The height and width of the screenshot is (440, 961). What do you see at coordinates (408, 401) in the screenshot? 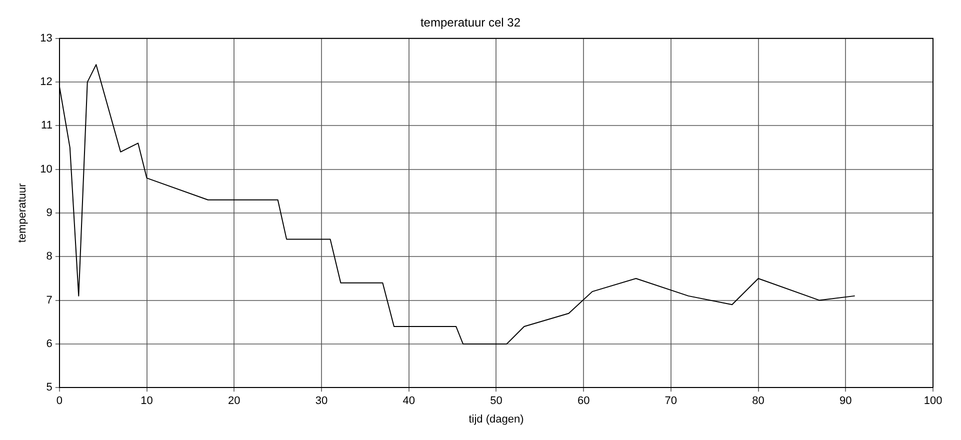
I see `x-tick-label: 40` at bounding box center [408, 401].